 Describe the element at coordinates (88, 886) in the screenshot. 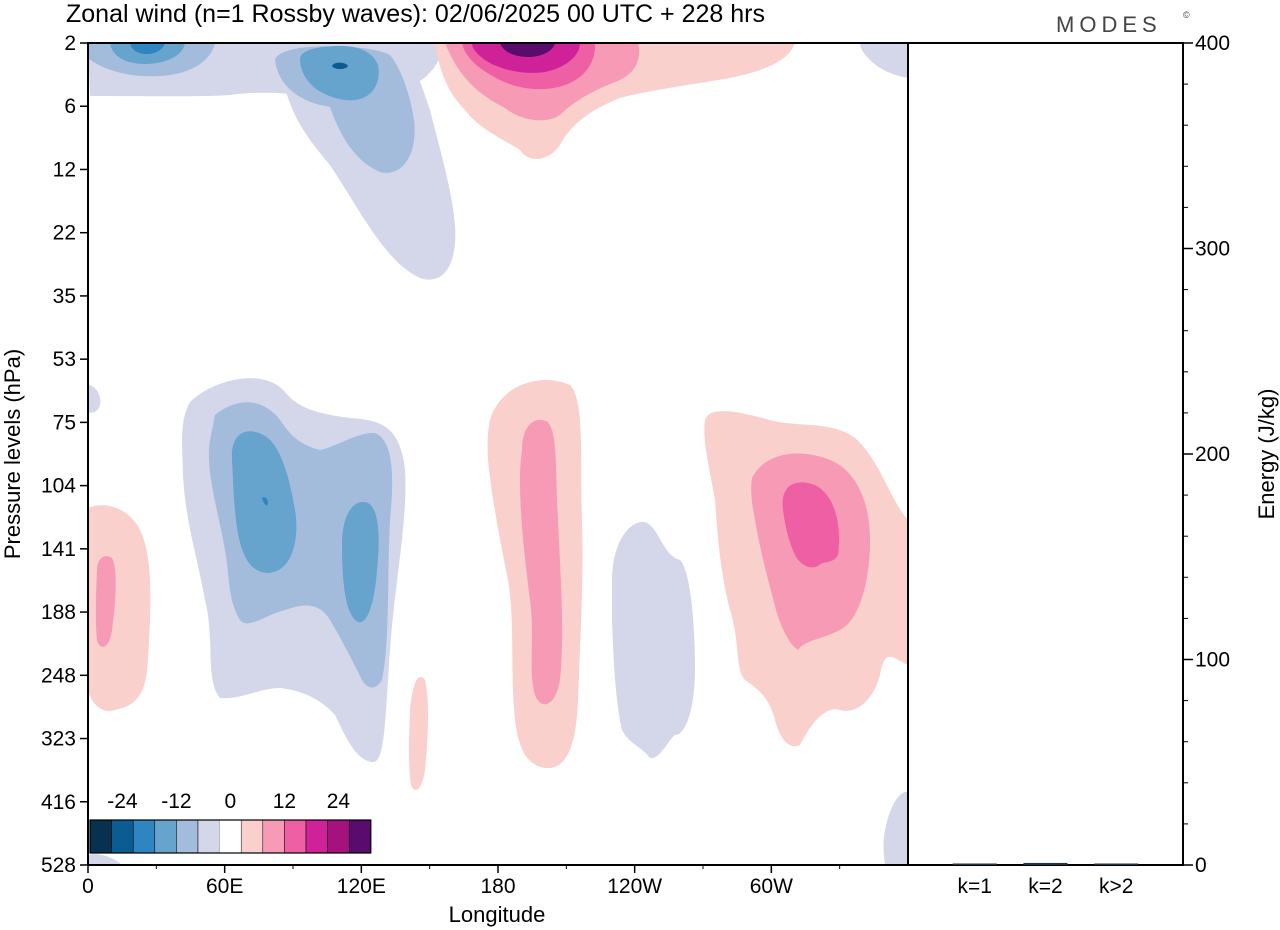

I see `x-tick-label: 0` at that location.